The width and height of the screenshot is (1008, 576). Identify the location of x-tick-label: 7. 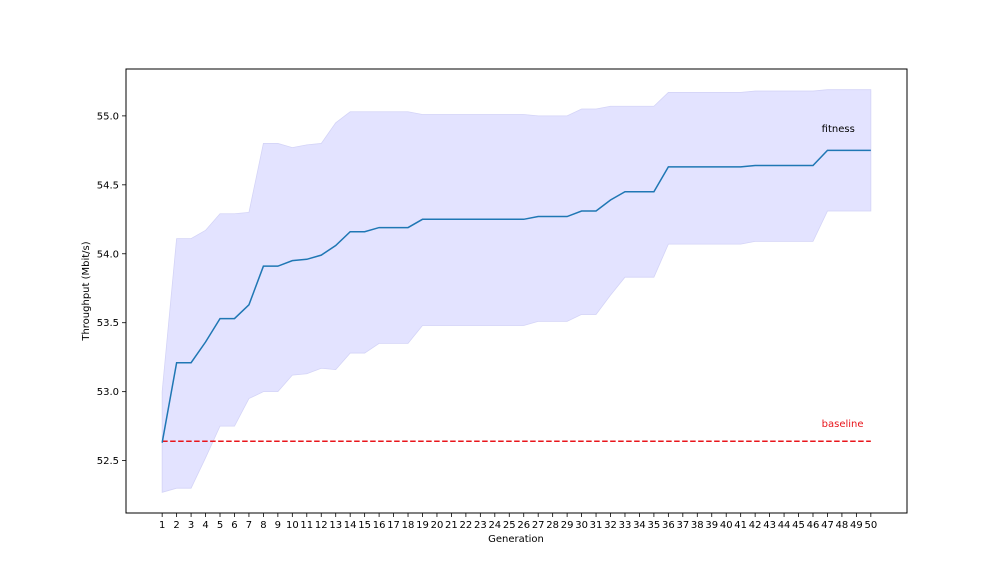
(249, 525).